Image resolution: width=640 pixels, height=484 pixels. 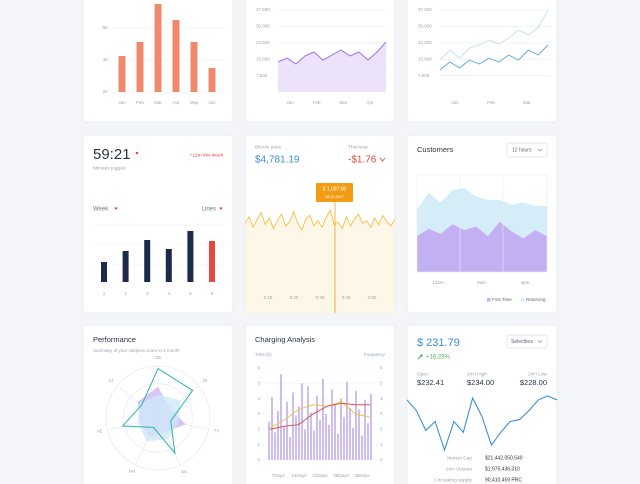 I want to click on x-tick-label: 3, so click(x=147, y=293).